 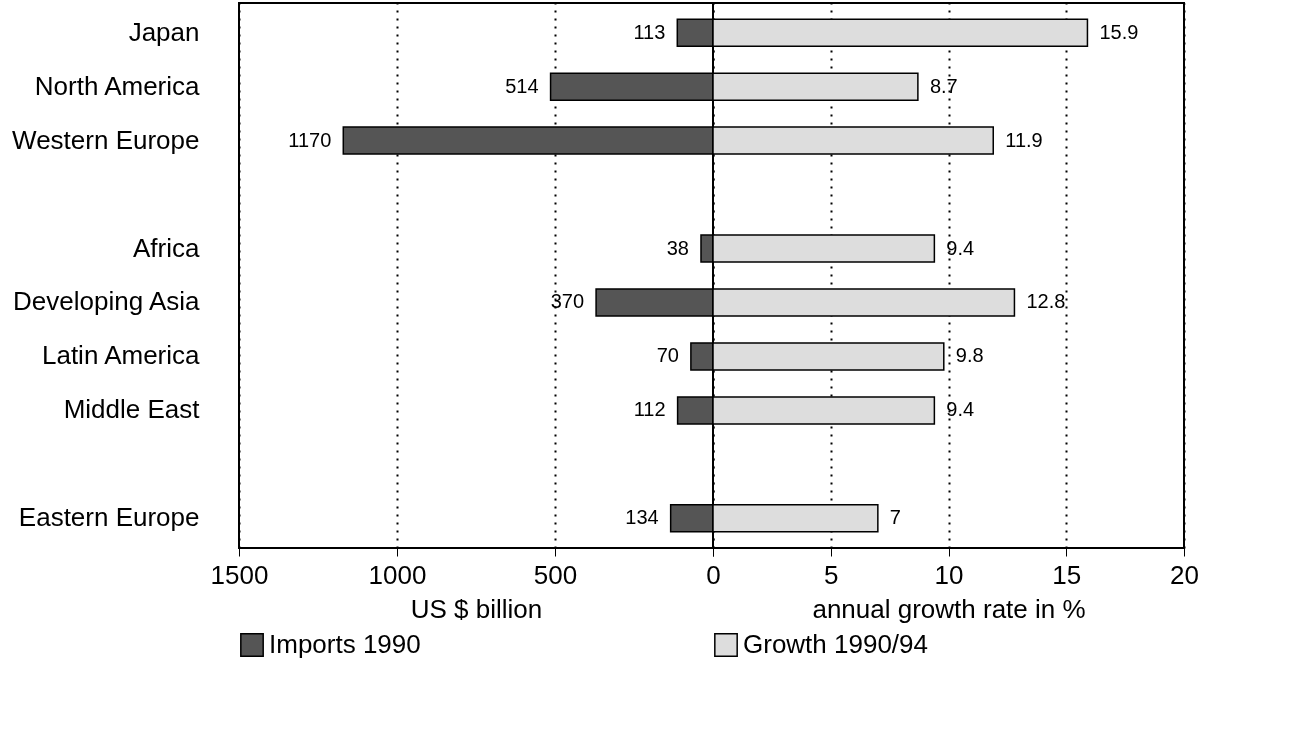 What do you see at coordinates (310, 139) in the screenshot?
I see `data-label: 1170` at bounding box center [310, 139].